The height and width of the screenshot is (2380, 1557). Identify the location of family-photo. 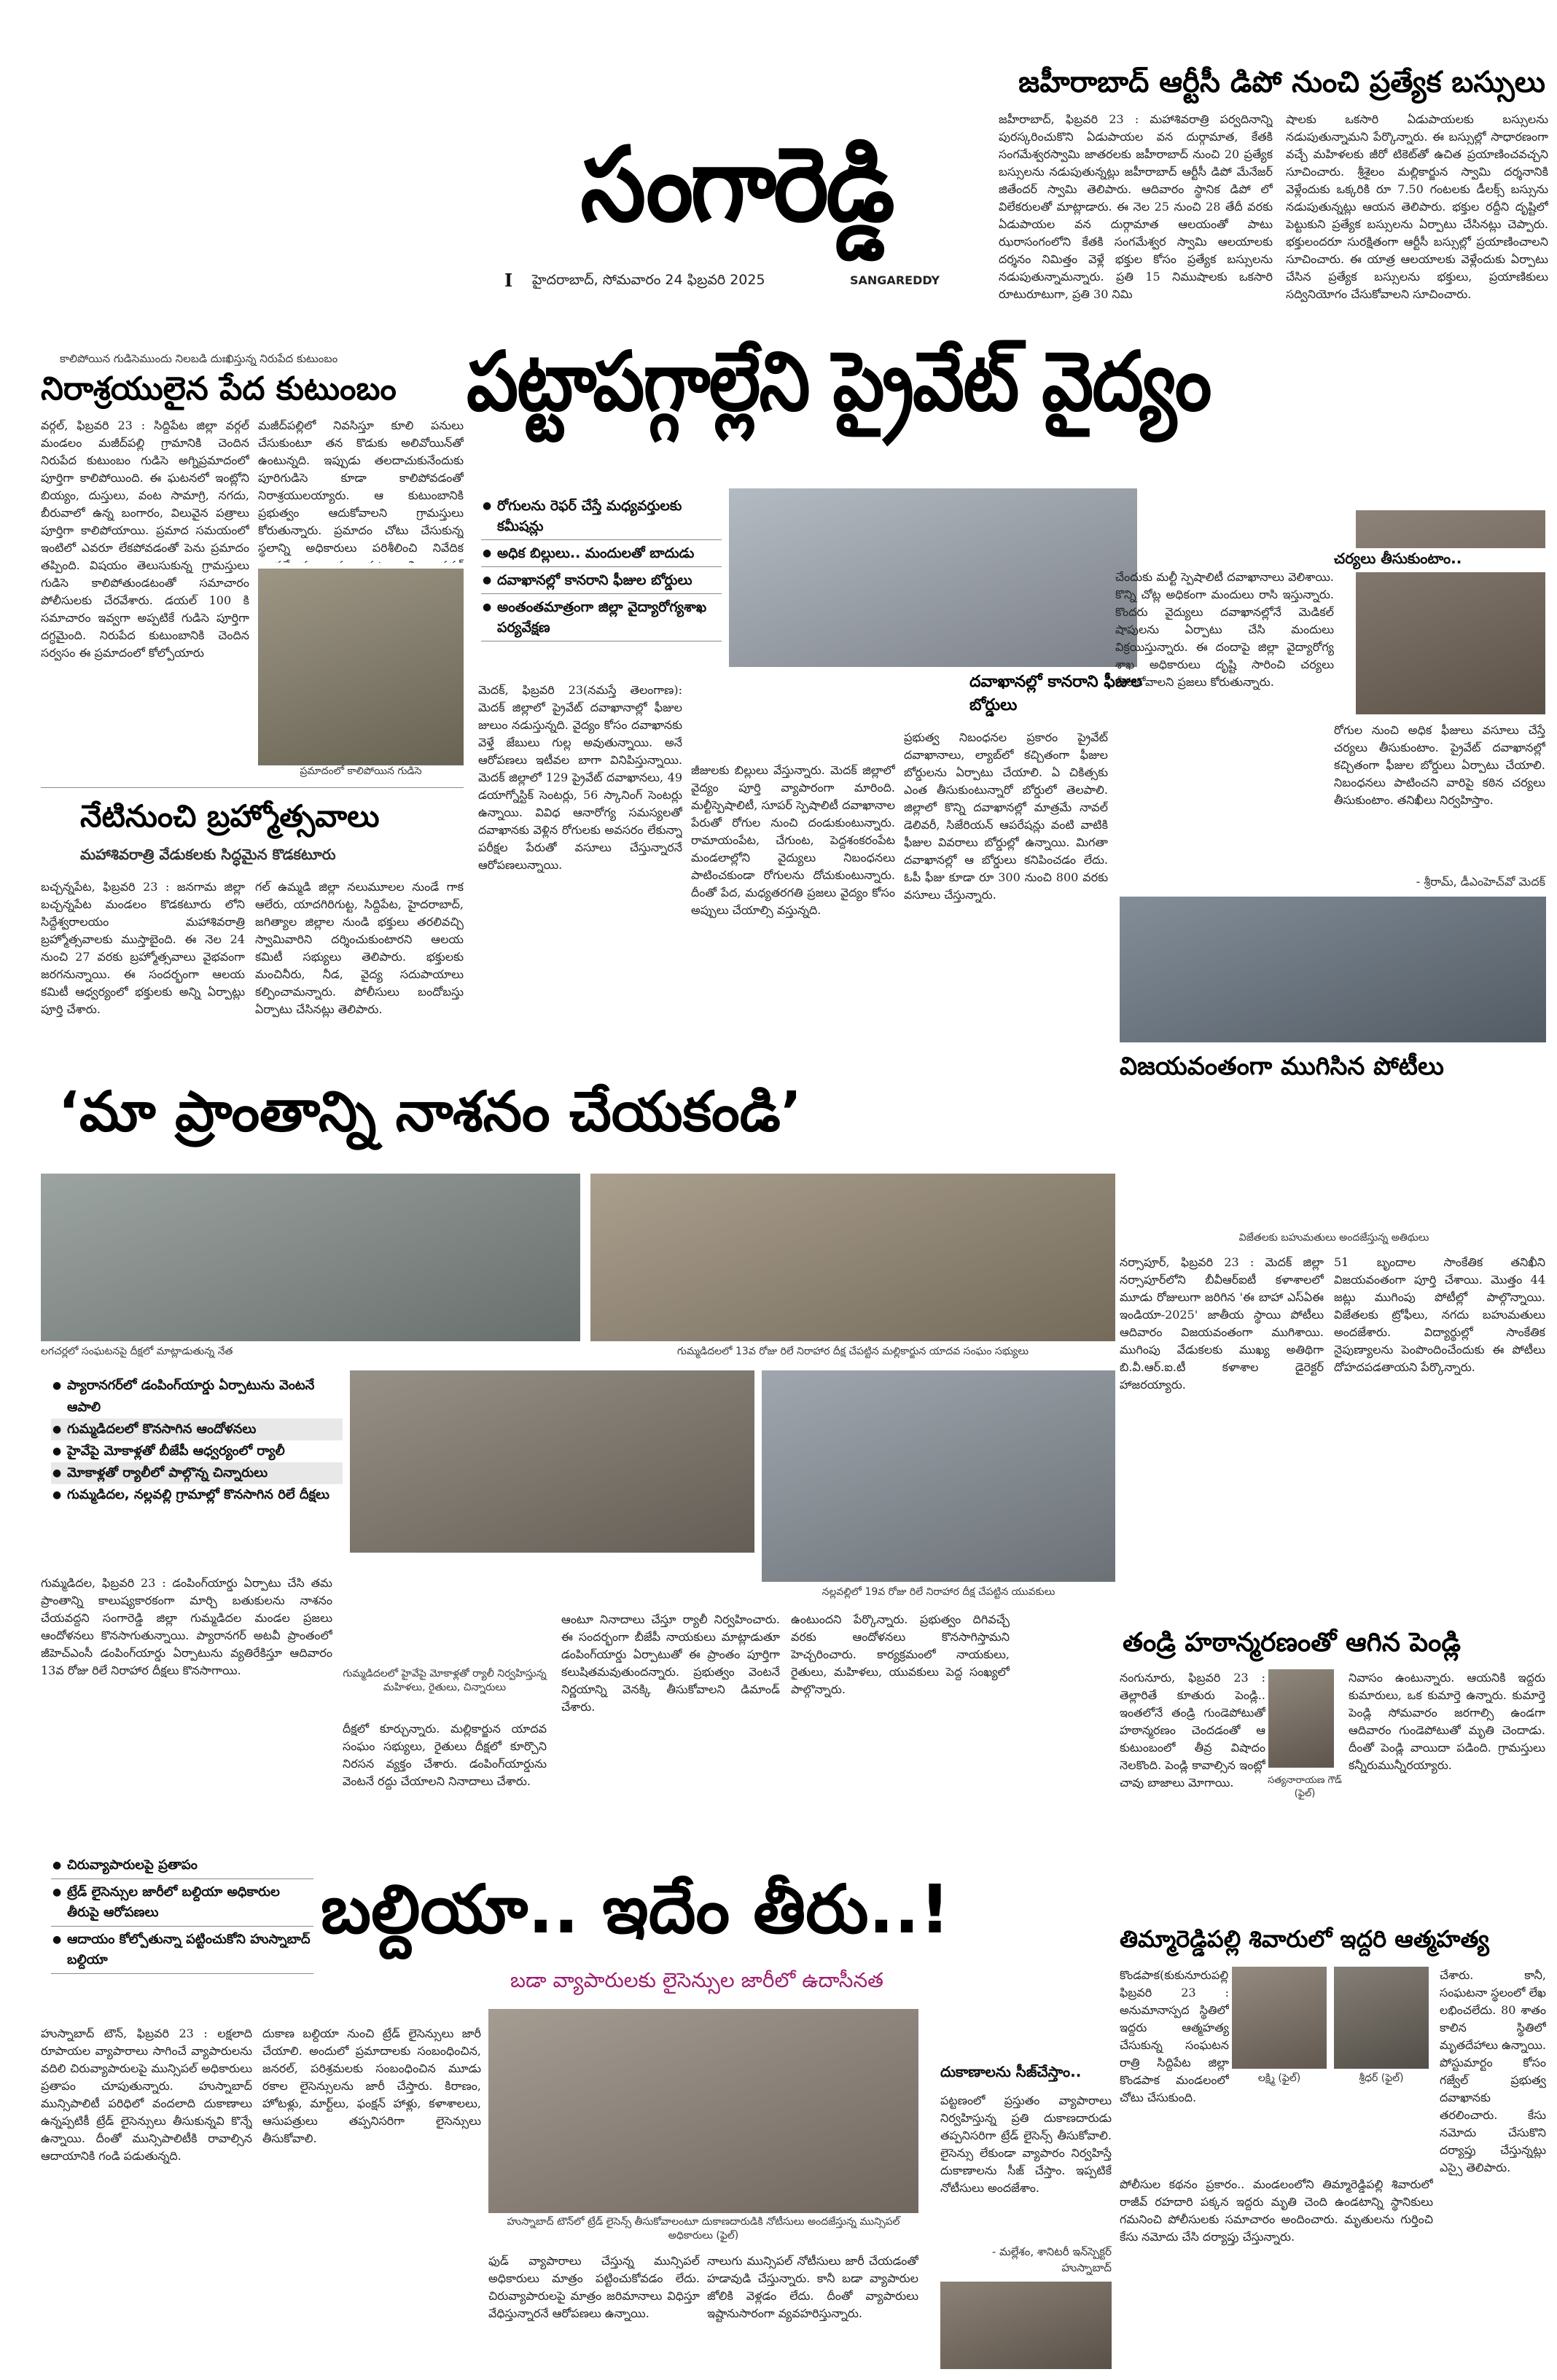
(361, 667).